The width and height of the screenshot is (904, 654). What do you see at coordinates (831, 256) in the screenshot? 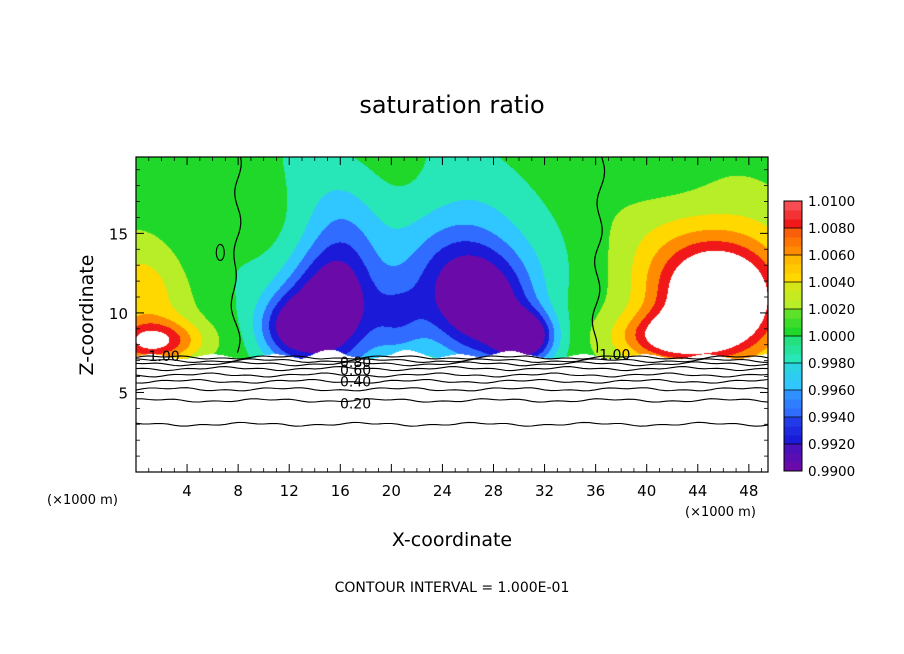
I see `colorbar-label: 1.0060` at bounding box center [831, 256].